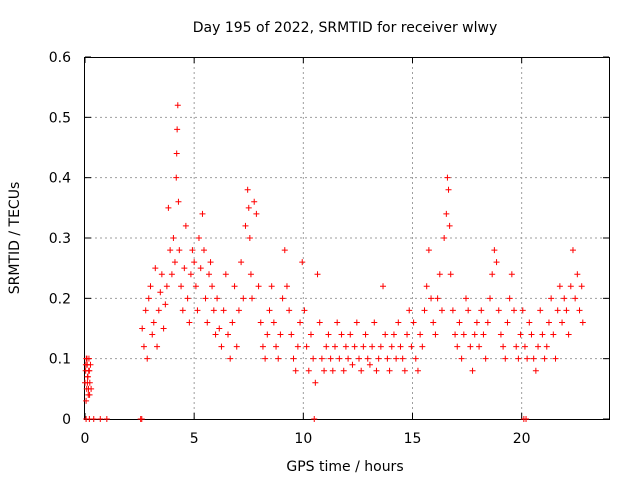 The width and height of the screenshot is (640, 480). What do you see at coordinates (60, 118) in the screenshot?
I see `y-tick-label: 0.5` at bounding box center [60, 118].